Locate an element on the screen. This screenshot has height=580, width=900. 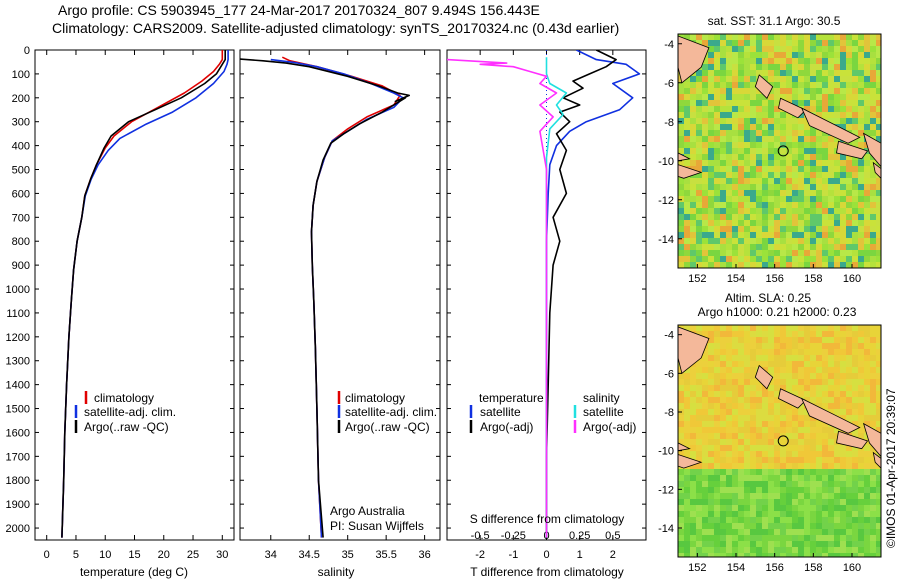
salinity-annotation-line-2: PI: Susan Wijffels is located at coordinates (377, 526).